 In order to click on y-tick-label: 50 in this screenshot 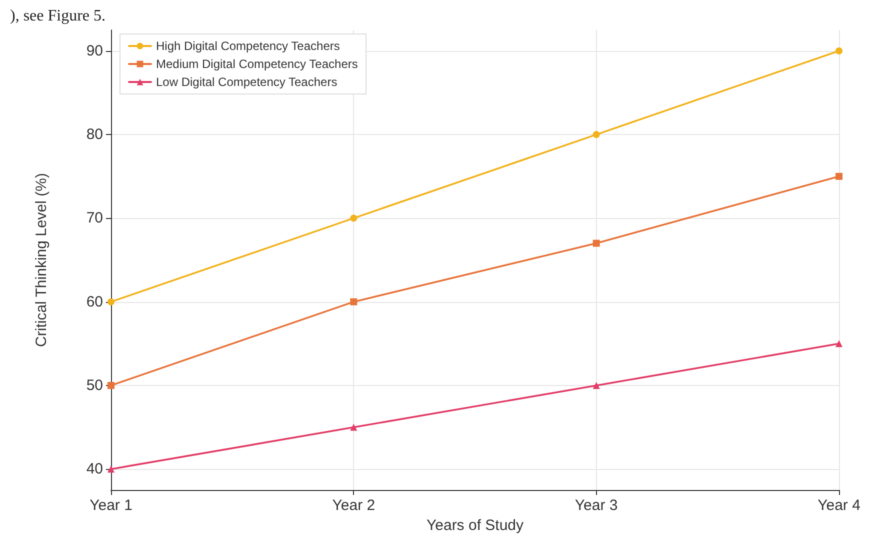, I will do `click(94, 385)`.